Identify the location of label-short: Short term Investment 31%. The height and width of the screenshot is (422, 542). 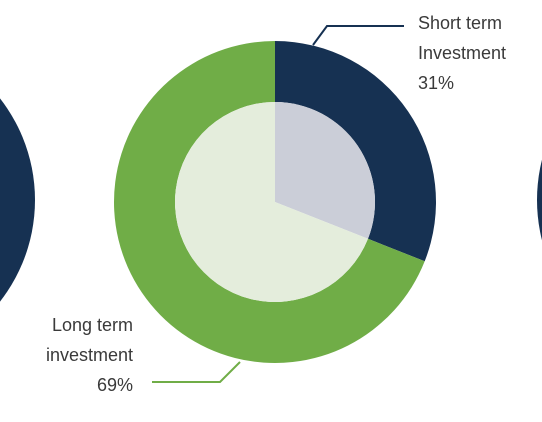
(477, 53).